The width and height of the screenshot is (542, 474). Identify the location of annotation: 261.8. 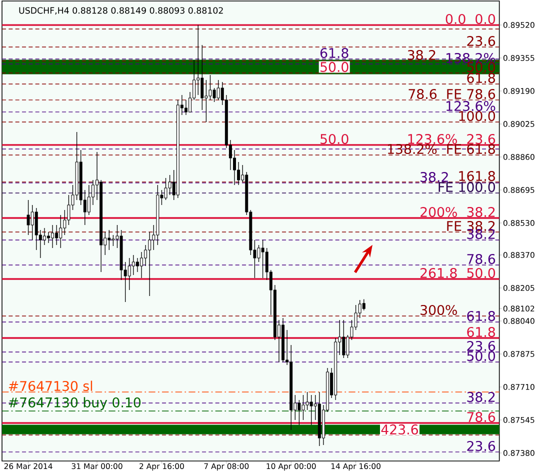
(438, 273).